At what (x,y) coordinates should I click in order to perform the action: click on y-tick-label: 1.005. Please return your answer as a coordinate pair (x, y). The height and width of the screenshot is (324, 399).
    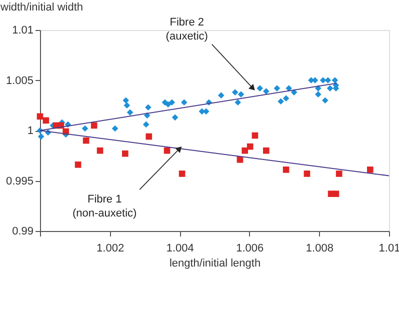
    Looking at the image, I should click on (20, 80).